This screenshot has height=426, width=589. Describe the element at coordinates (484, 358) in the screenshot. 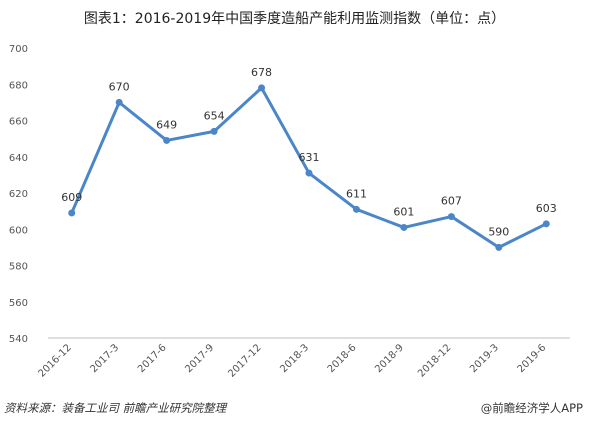

I see `x-tick-label: 2019-3` at that location.